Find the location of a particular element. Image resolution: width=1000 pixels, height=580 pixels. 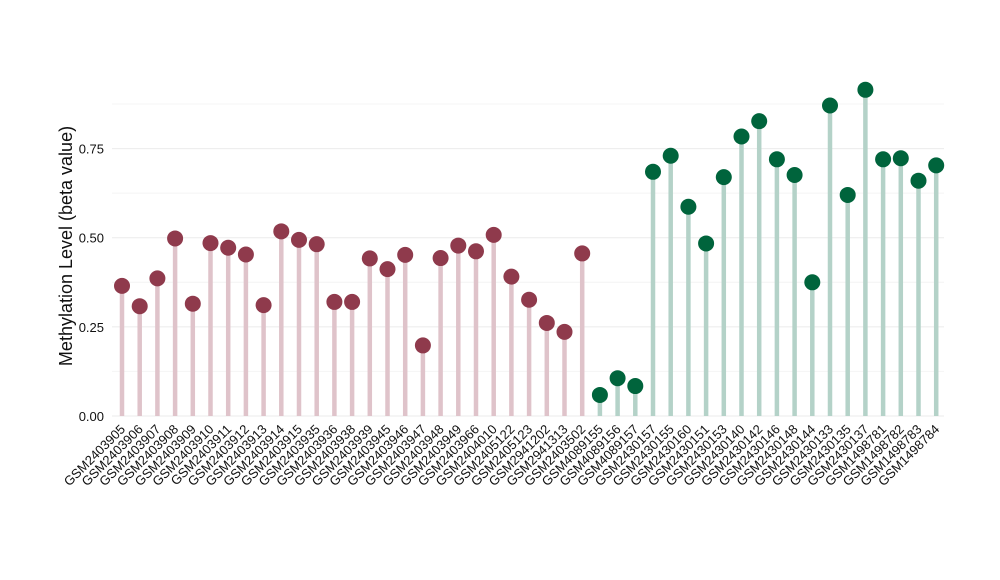

y-tick-label: 0.50 is located at coordinates (91, 238).